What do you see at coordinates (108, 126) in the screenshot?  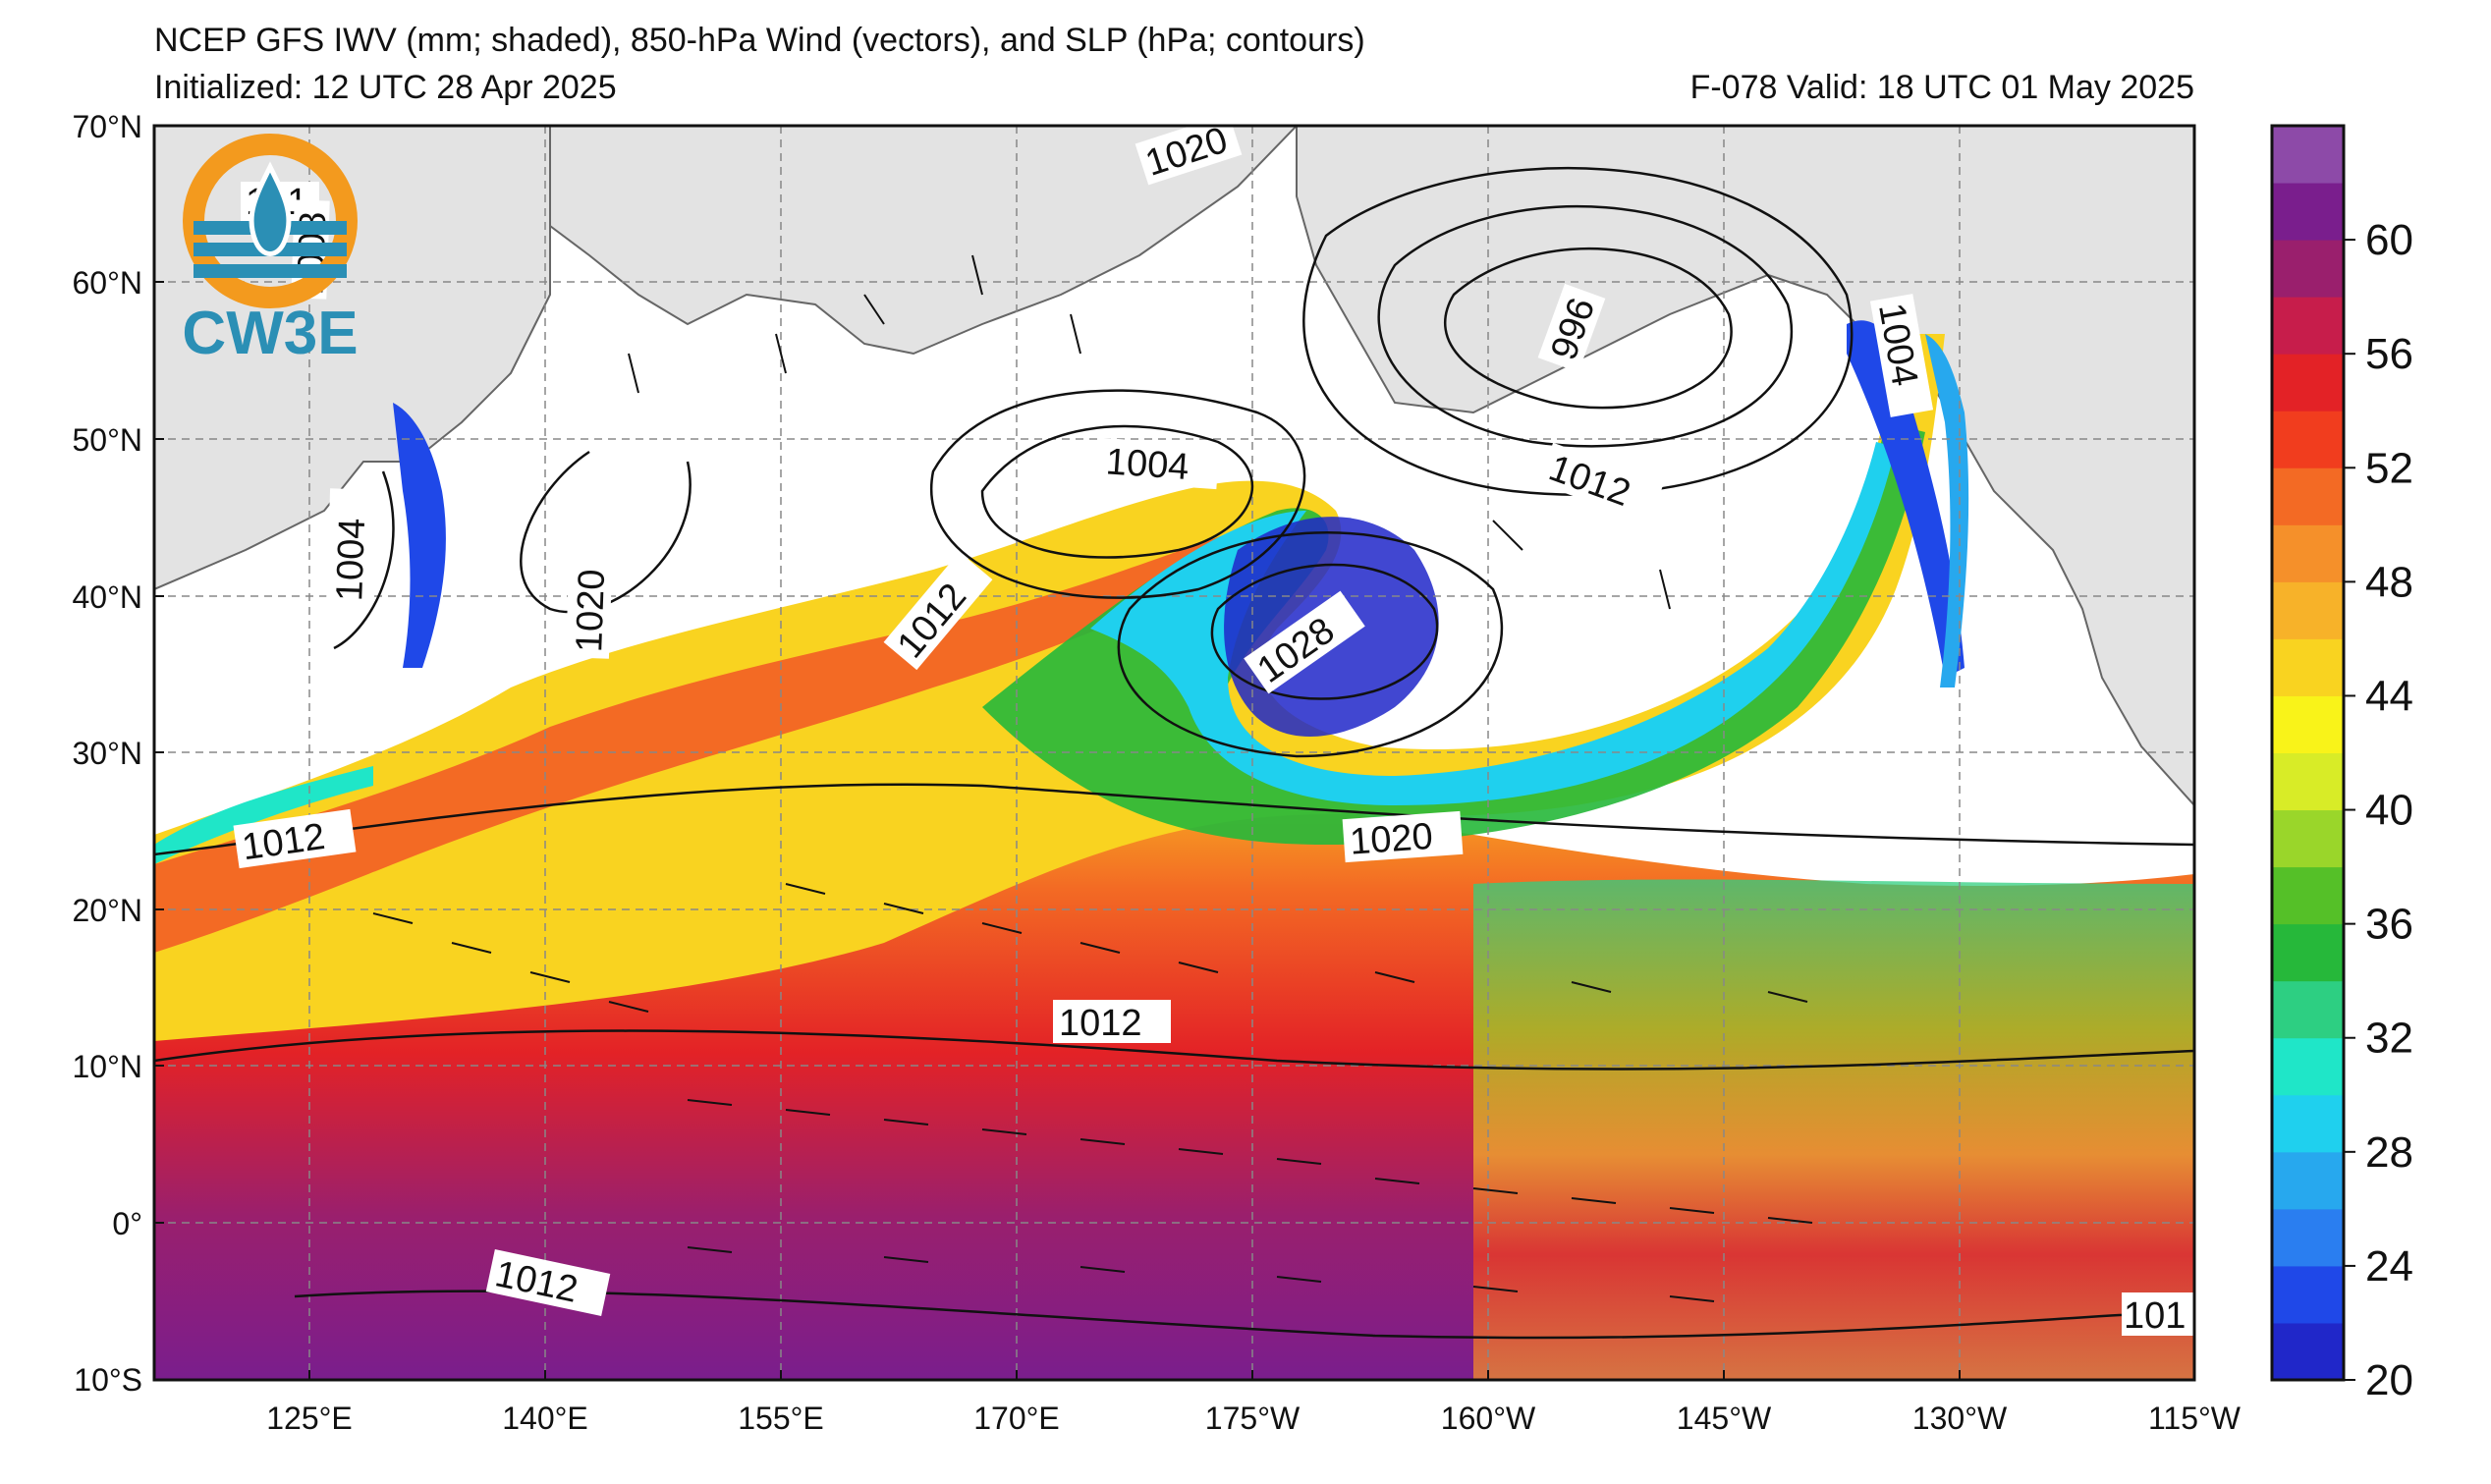 I see `lat-label: 70°N` at bounding box center [108, 126].